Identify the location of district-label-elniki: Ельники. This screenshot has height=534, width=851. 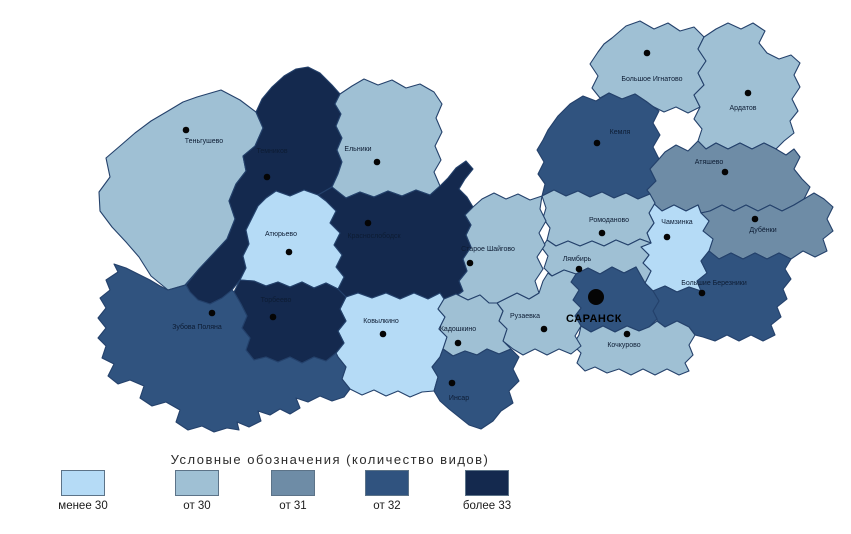
(357, 149).